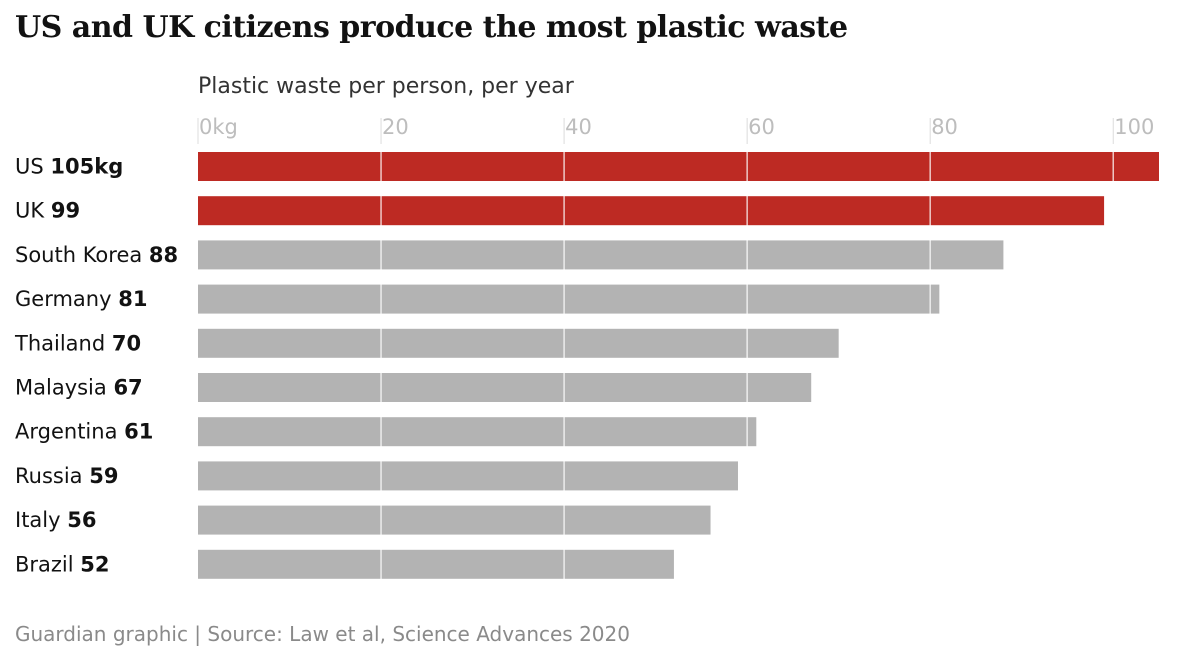 This screenshot has height=659, width=1200. Describe the element at coordinates (436, 564) in the screenshot. I see `bar-brazil` at that location.